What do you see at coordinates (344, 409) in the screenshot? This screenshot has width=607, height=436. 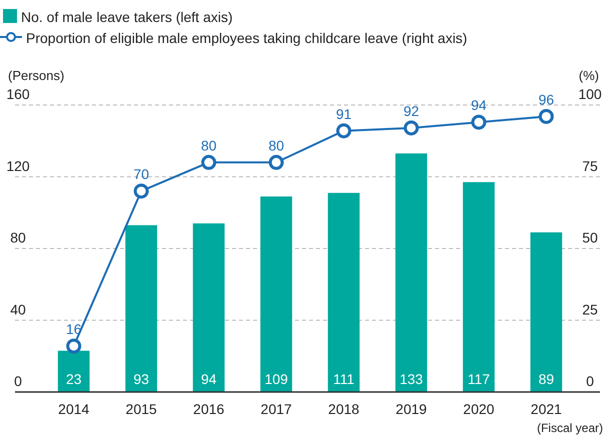 I see `x-tick-label: 2018` at bounding box center [344, 409].